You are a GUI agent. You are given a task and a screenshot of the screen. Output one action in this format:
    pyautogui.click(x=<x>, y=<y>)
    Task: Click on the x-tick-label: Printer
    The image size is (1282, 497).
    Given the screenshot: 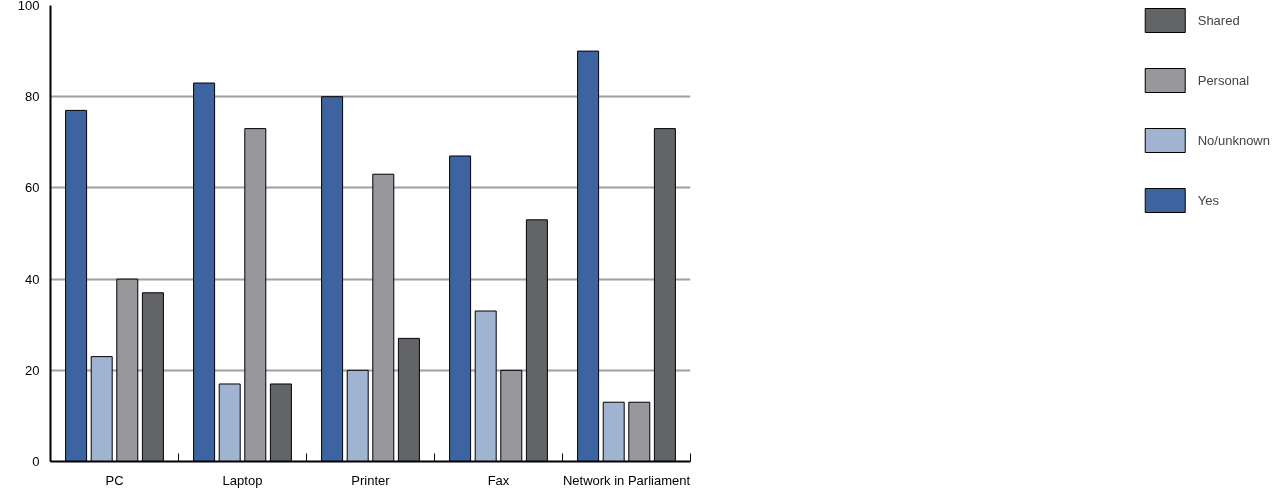 What is the action you would take?
    pyautogui.click(x=371, y=480)
    